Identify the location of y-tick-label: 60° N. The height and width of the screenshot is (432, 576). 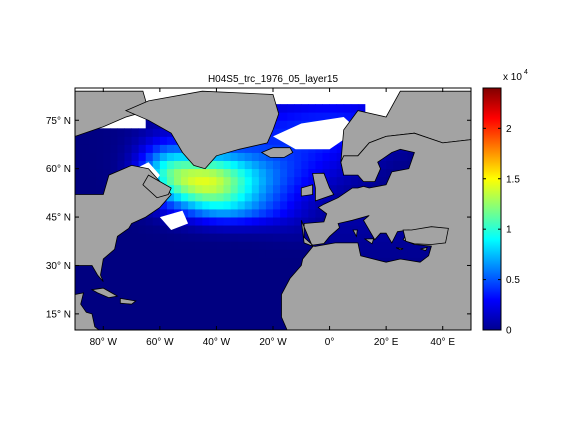
(58, 169).